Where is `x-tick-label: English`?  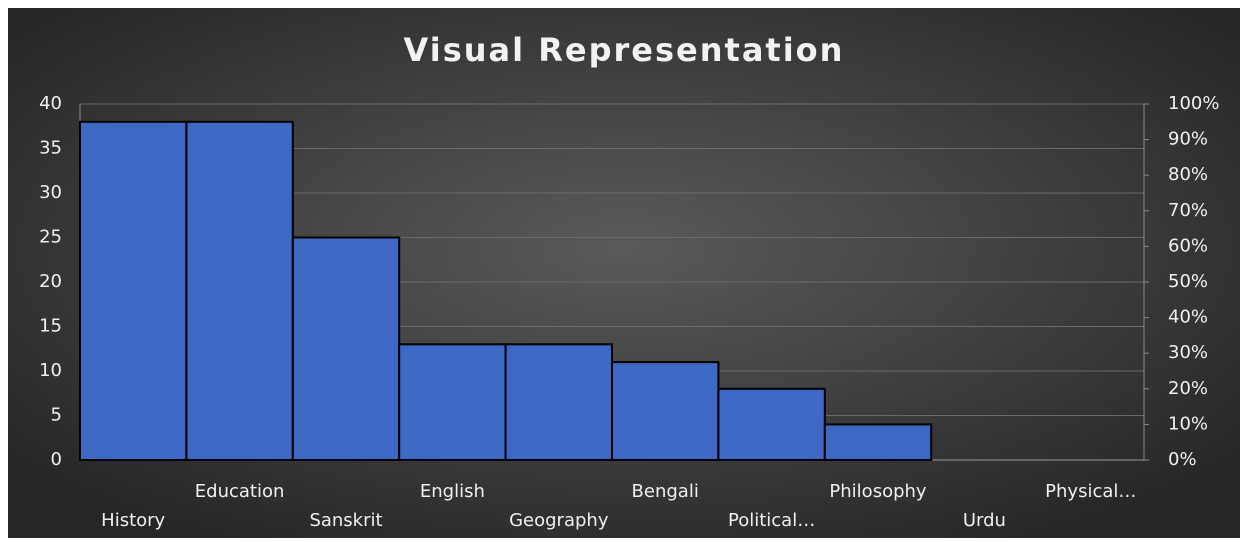 x-tick-label: English is located at coordinates (452, 491).